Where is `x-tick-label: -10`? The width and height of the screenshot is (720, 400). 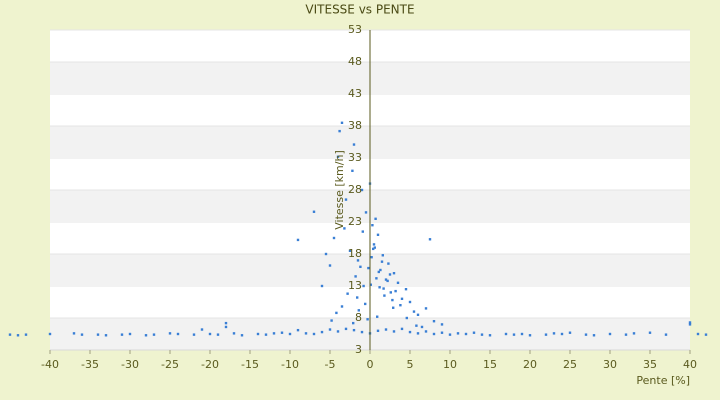 x-tick-label: -10 is located at coordinates (290, 364).